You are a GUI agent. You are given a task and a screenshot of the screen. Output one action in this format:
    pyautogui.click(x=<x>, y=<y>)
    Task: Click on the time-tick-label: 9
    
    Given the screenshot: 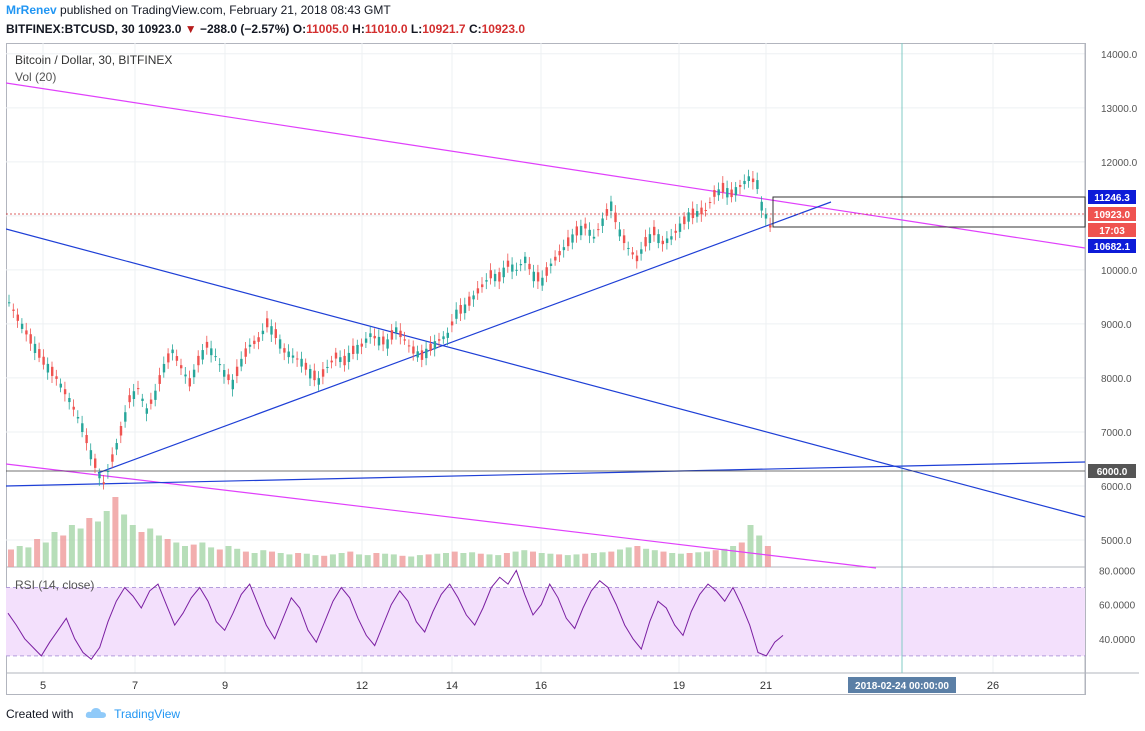 What is the action you would take?
    pyautogui.click(x=225, y=686)
    